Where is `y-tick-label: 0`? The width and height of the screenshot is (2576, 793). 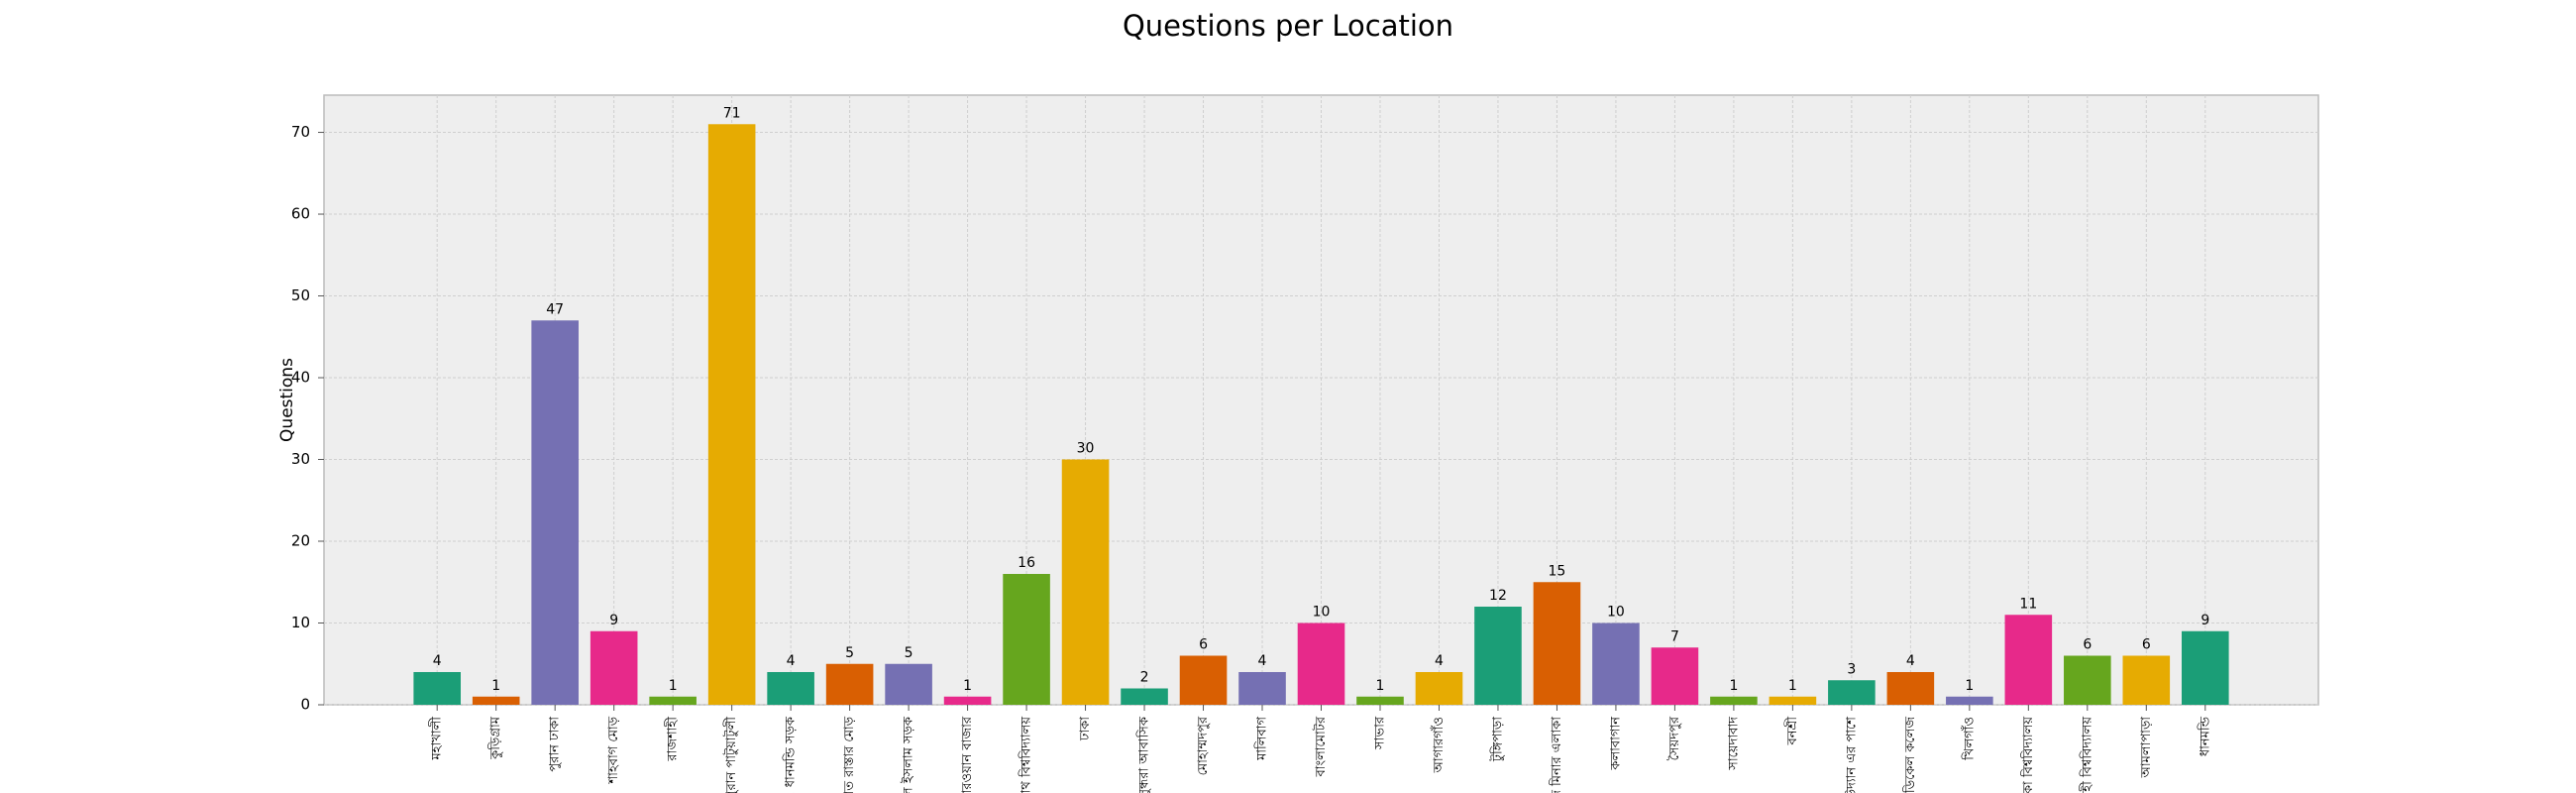 y-tick-label: 0 is located at coordinates (305, 705).